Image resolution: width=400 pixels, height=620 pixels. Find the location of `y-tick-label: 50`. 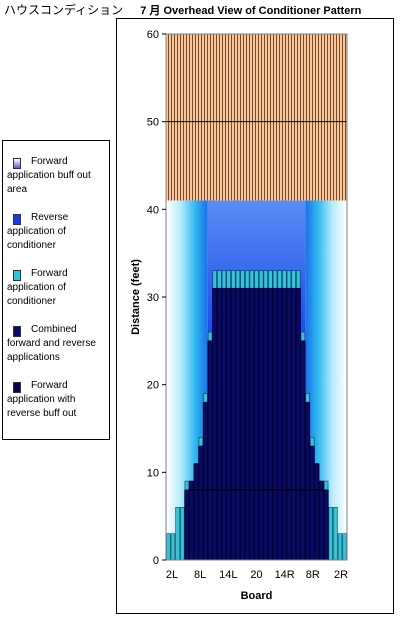

y-tick-label: 50 is located at coordinates (153, 123).